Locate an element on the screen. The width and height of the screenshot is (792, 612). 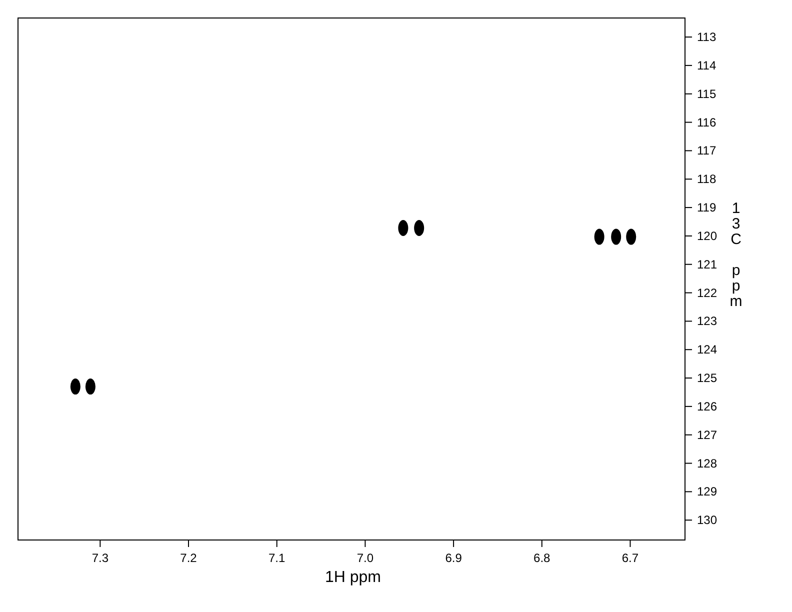
x-axis-title: 1H ppm is located at coordinates (353, 577).